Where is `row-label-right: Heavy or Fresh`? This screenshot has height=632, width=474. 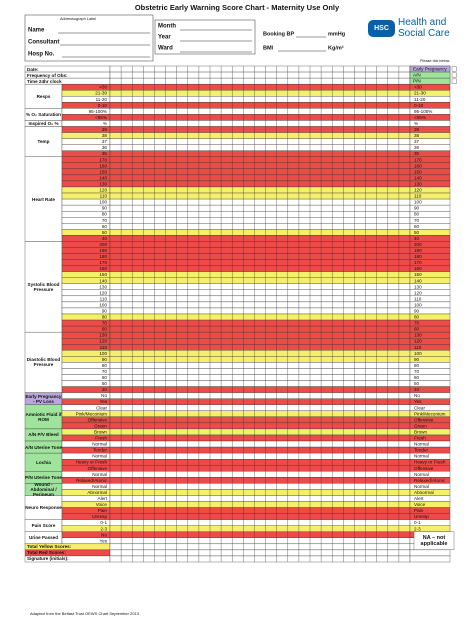 row-label-right: Heavy or Fresh is located at coordinates (430, 462).